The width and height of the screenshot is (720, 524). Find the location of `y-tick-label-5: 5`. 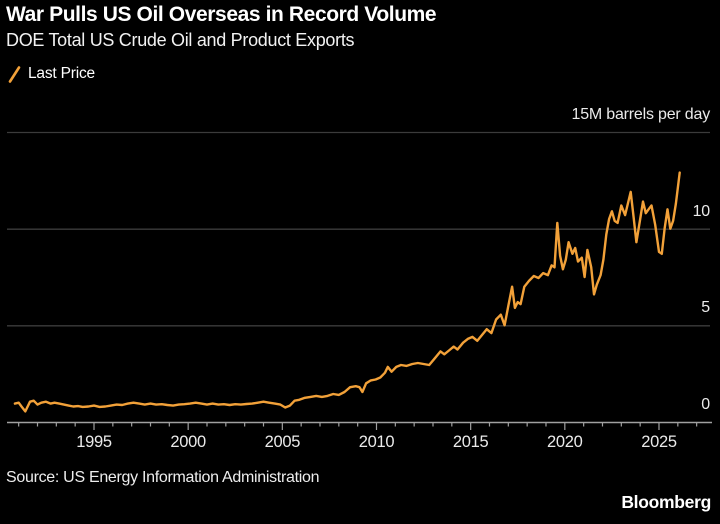

y-tick-label-5: 5 is located at coordinates (705, 308).